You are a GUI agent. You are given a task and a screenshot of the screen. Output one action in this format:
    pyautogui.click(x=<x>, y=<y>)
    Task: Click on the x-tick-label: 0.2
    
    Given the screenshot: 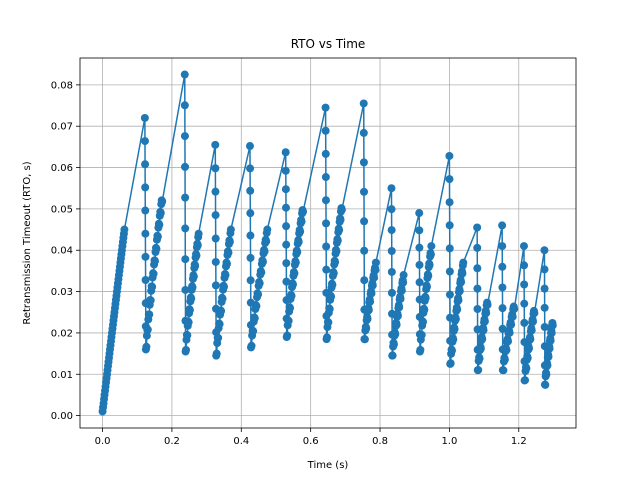 What is the action you would take?
    pyautogui.click(x=172, y=441)
    